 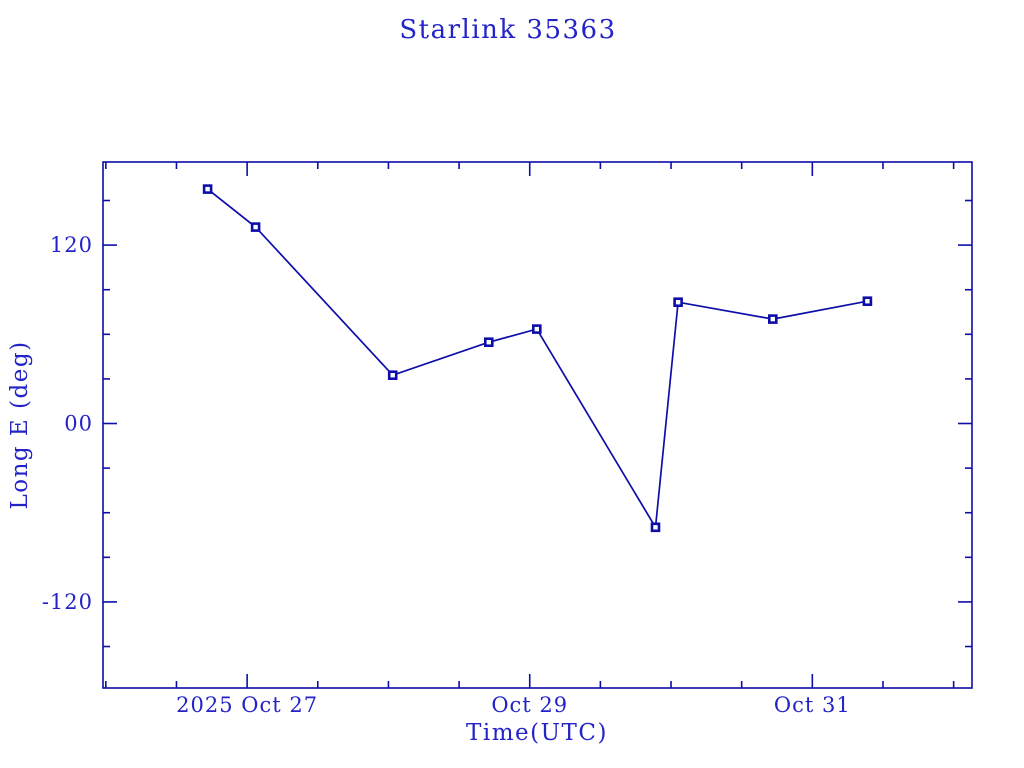 What do you see at coordinates (71, 245) in the screenshot?
I see `y-tick-label: 120` at bounding box center [71, 245].